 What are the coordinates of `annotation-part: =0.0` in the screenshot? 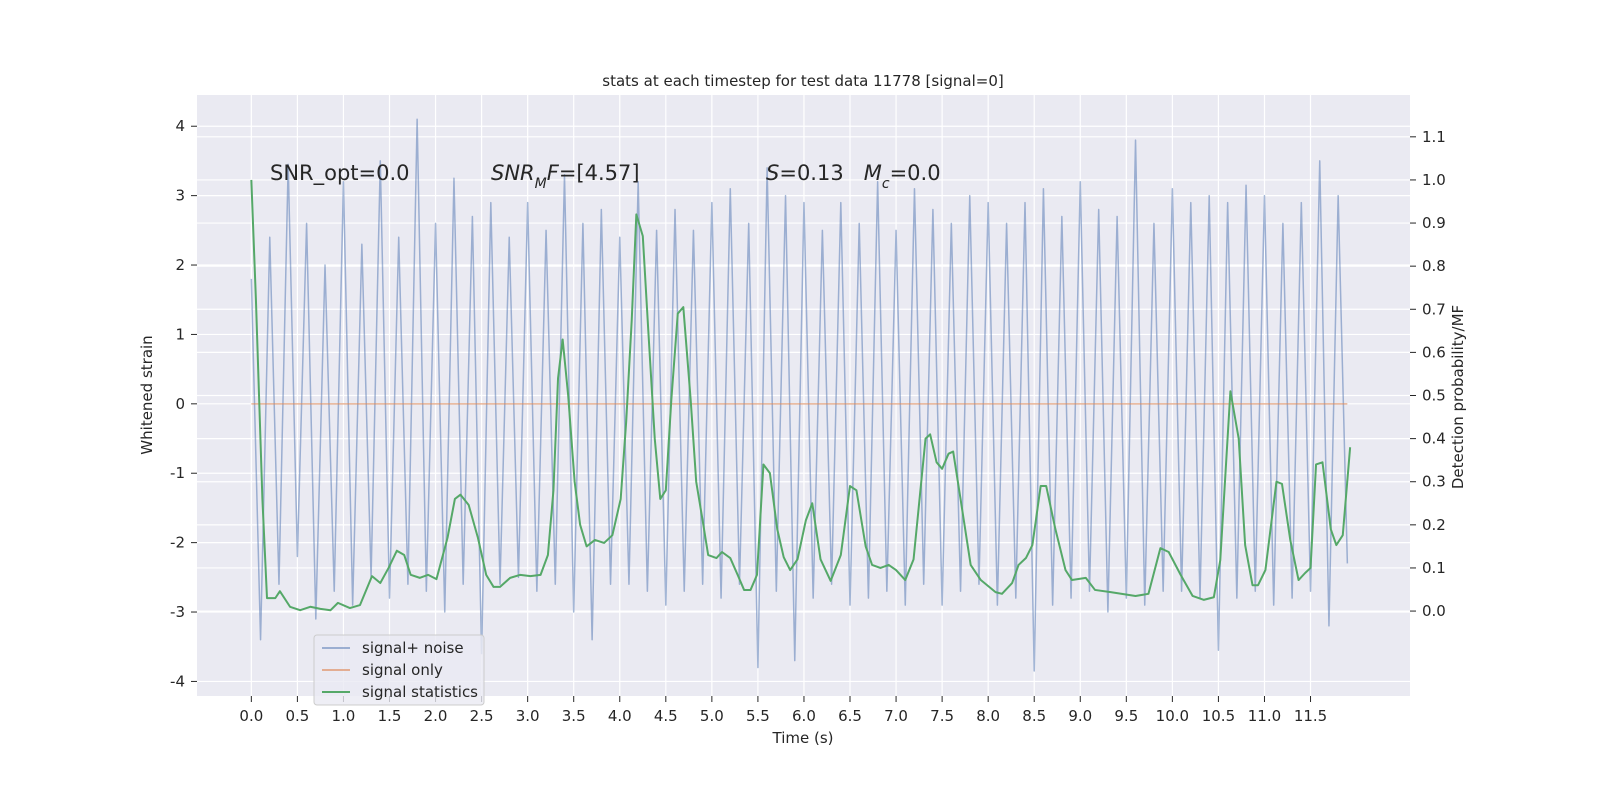 It's located at (915, 173).